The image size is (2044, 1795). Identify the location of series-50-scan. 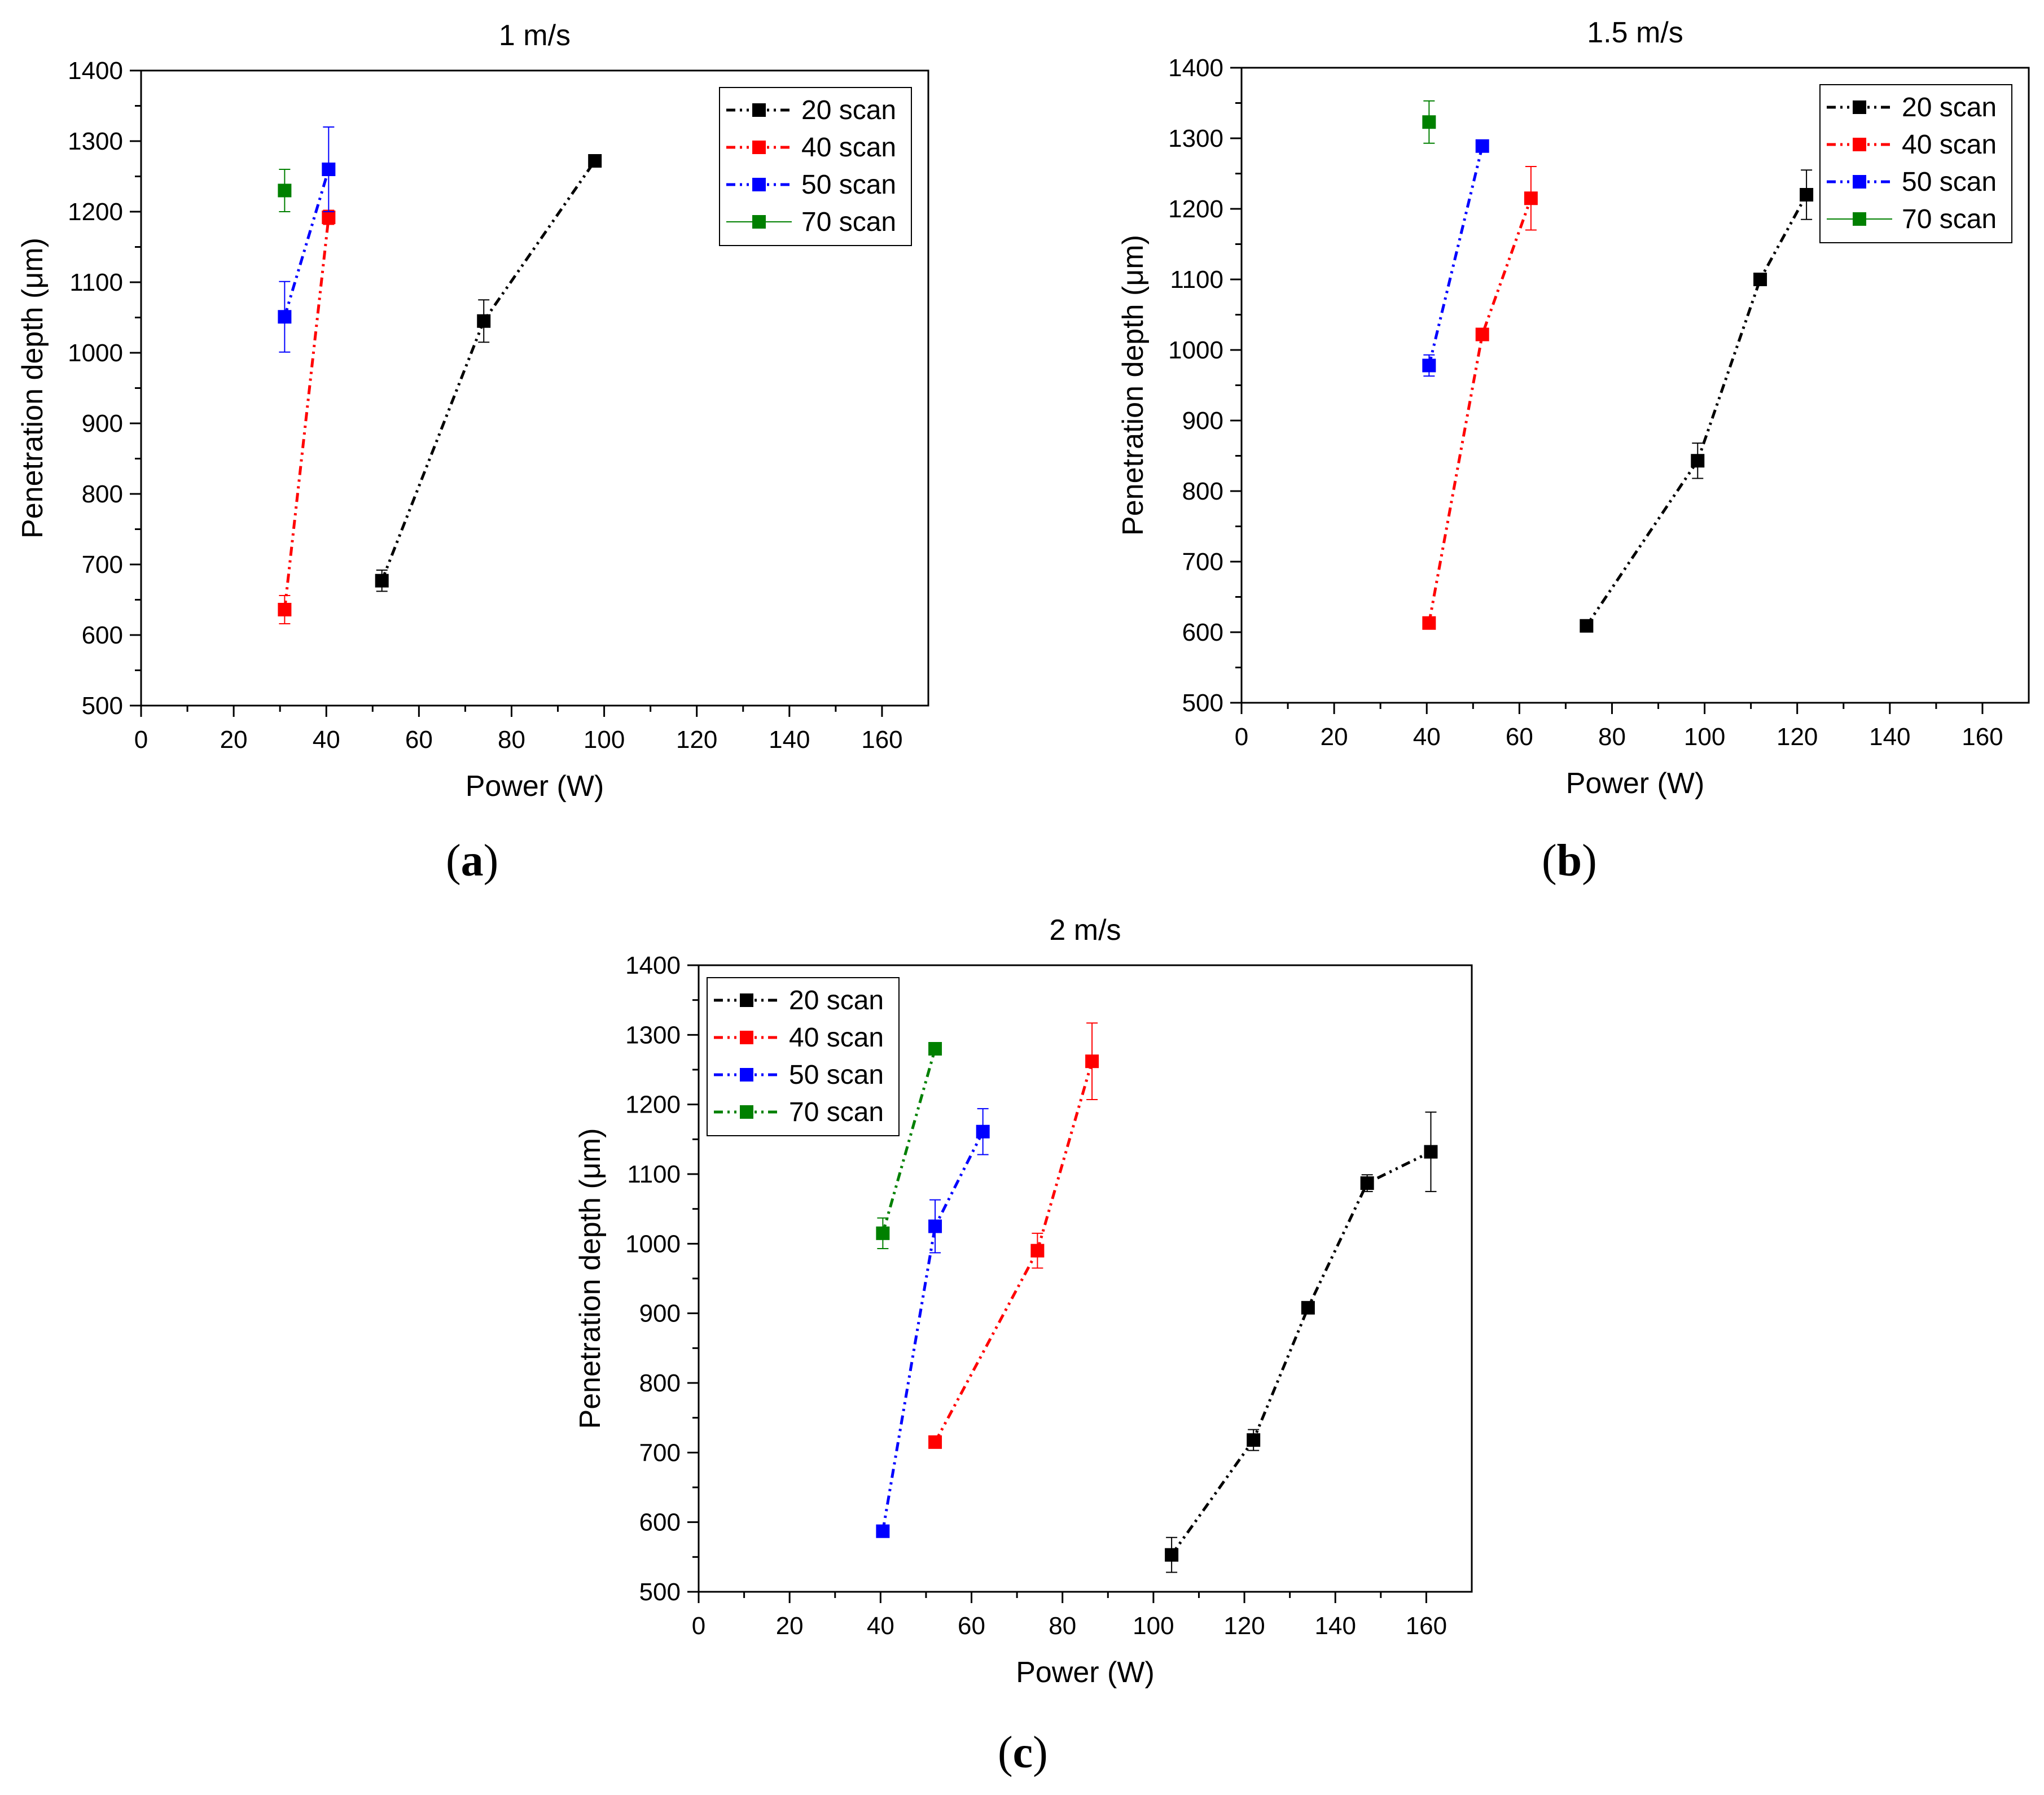
(307, 239).